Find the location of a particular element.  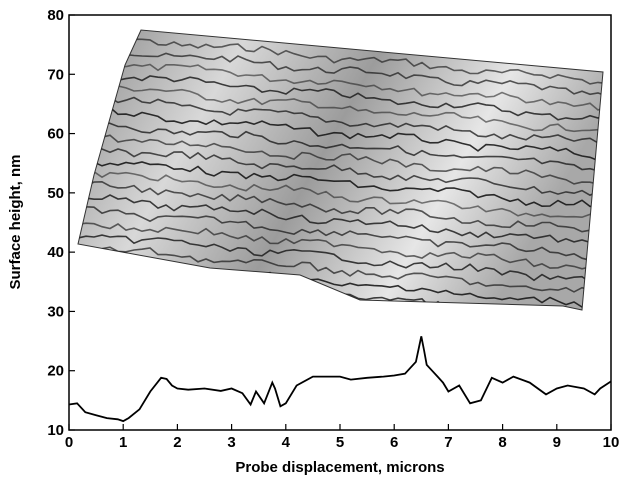

y-tick-label: 80 is located at coordinates (55, 15).